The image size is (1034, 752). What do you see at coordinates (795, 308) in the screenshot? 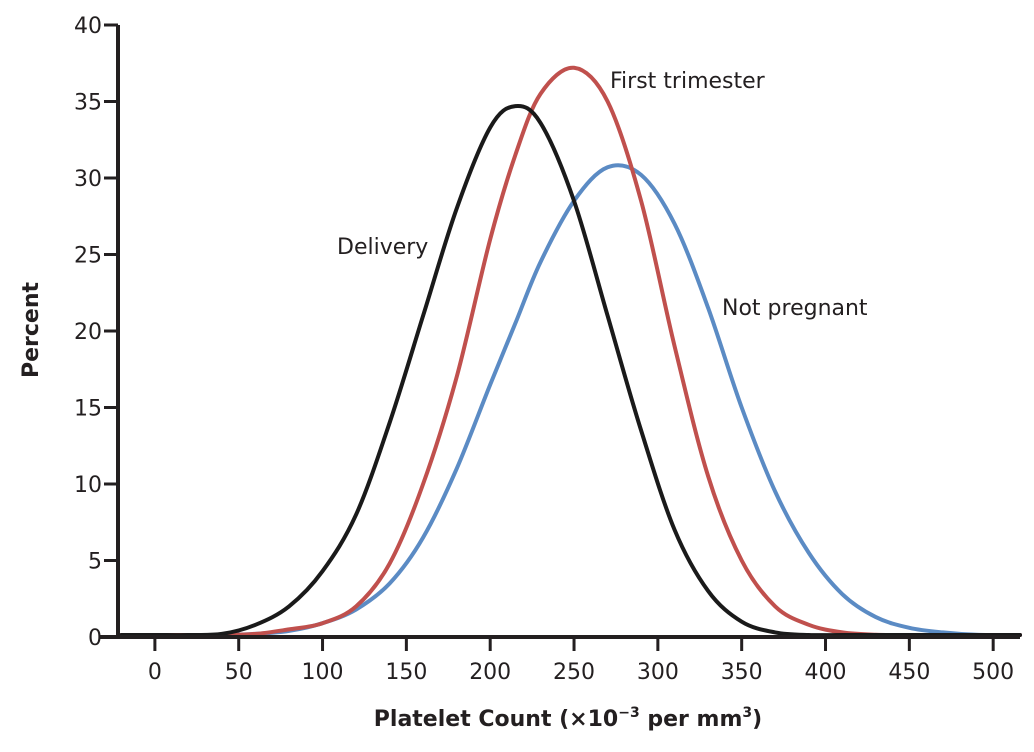
I see `series-label-not-pregnant: Not pregnant` at bounding box center [795, 308].